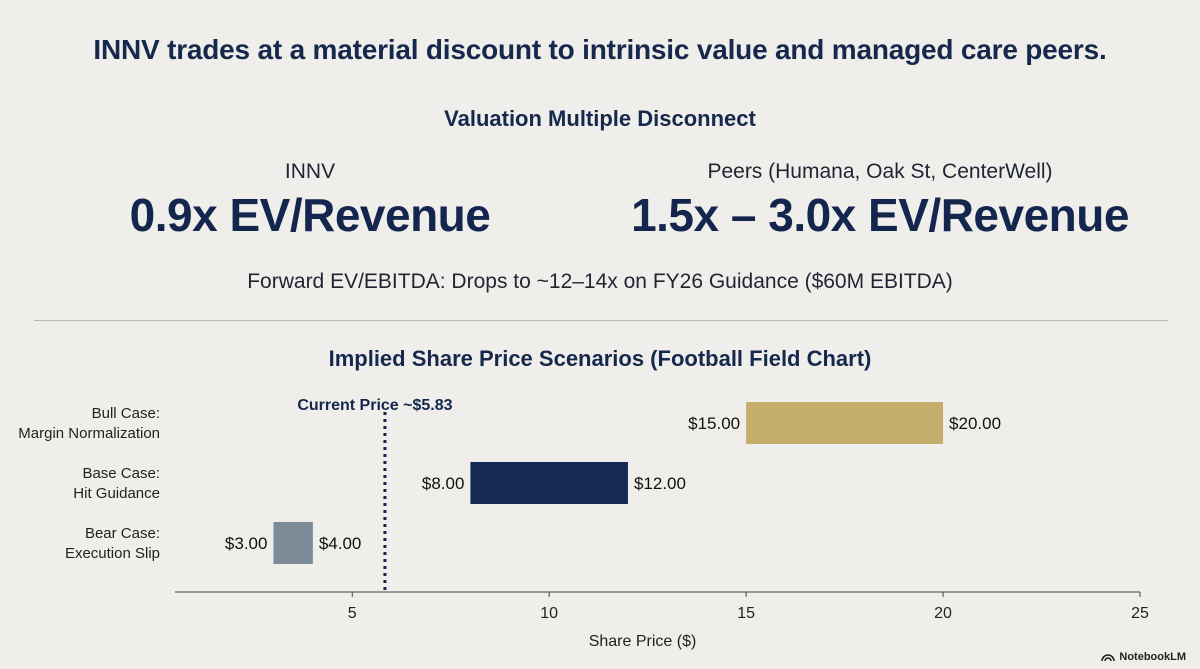  What do you see at coordinates (880, 215) in the screenshot?
I see `peers-multiple-value: 1.5x – 3.0x EV/Revenue` at bounding box center [880, 215].